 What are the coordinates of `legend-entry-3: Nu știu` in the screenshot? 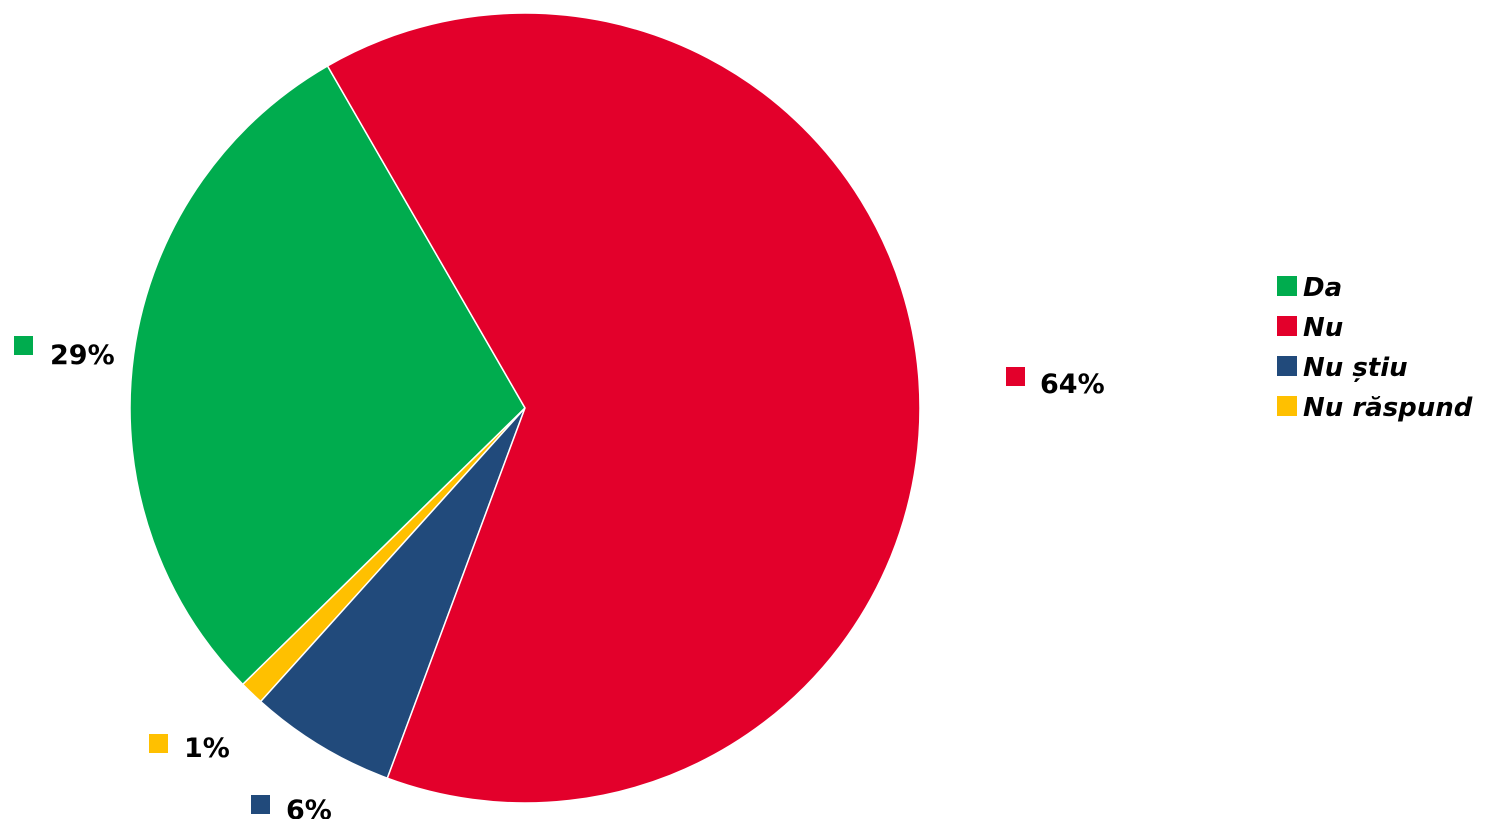 It's located at (1342, 368).